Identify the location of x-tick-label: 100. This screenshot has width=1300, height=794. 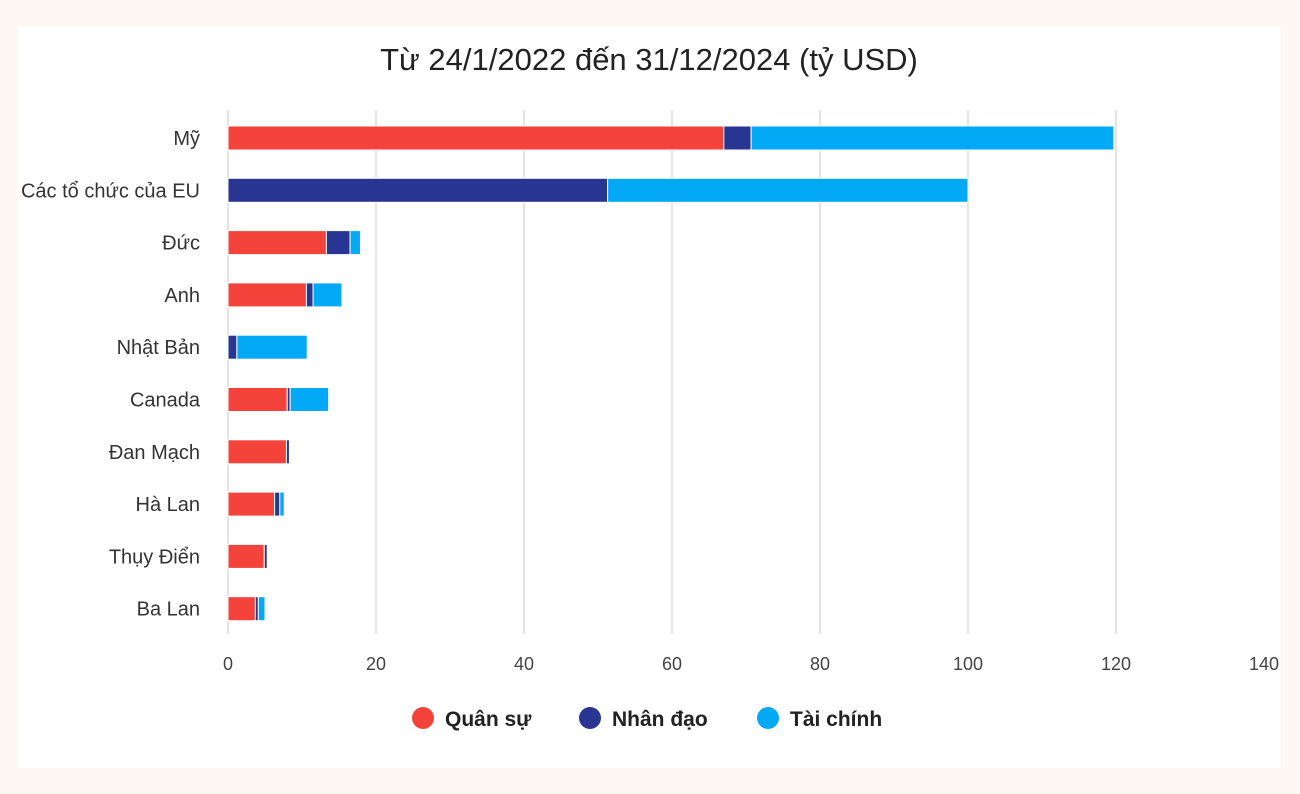
(968, 664).